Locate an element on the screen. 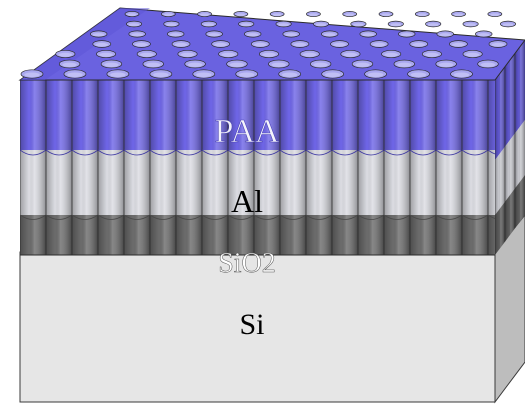  label-paa: PAA is located at coordinates (247, 131).